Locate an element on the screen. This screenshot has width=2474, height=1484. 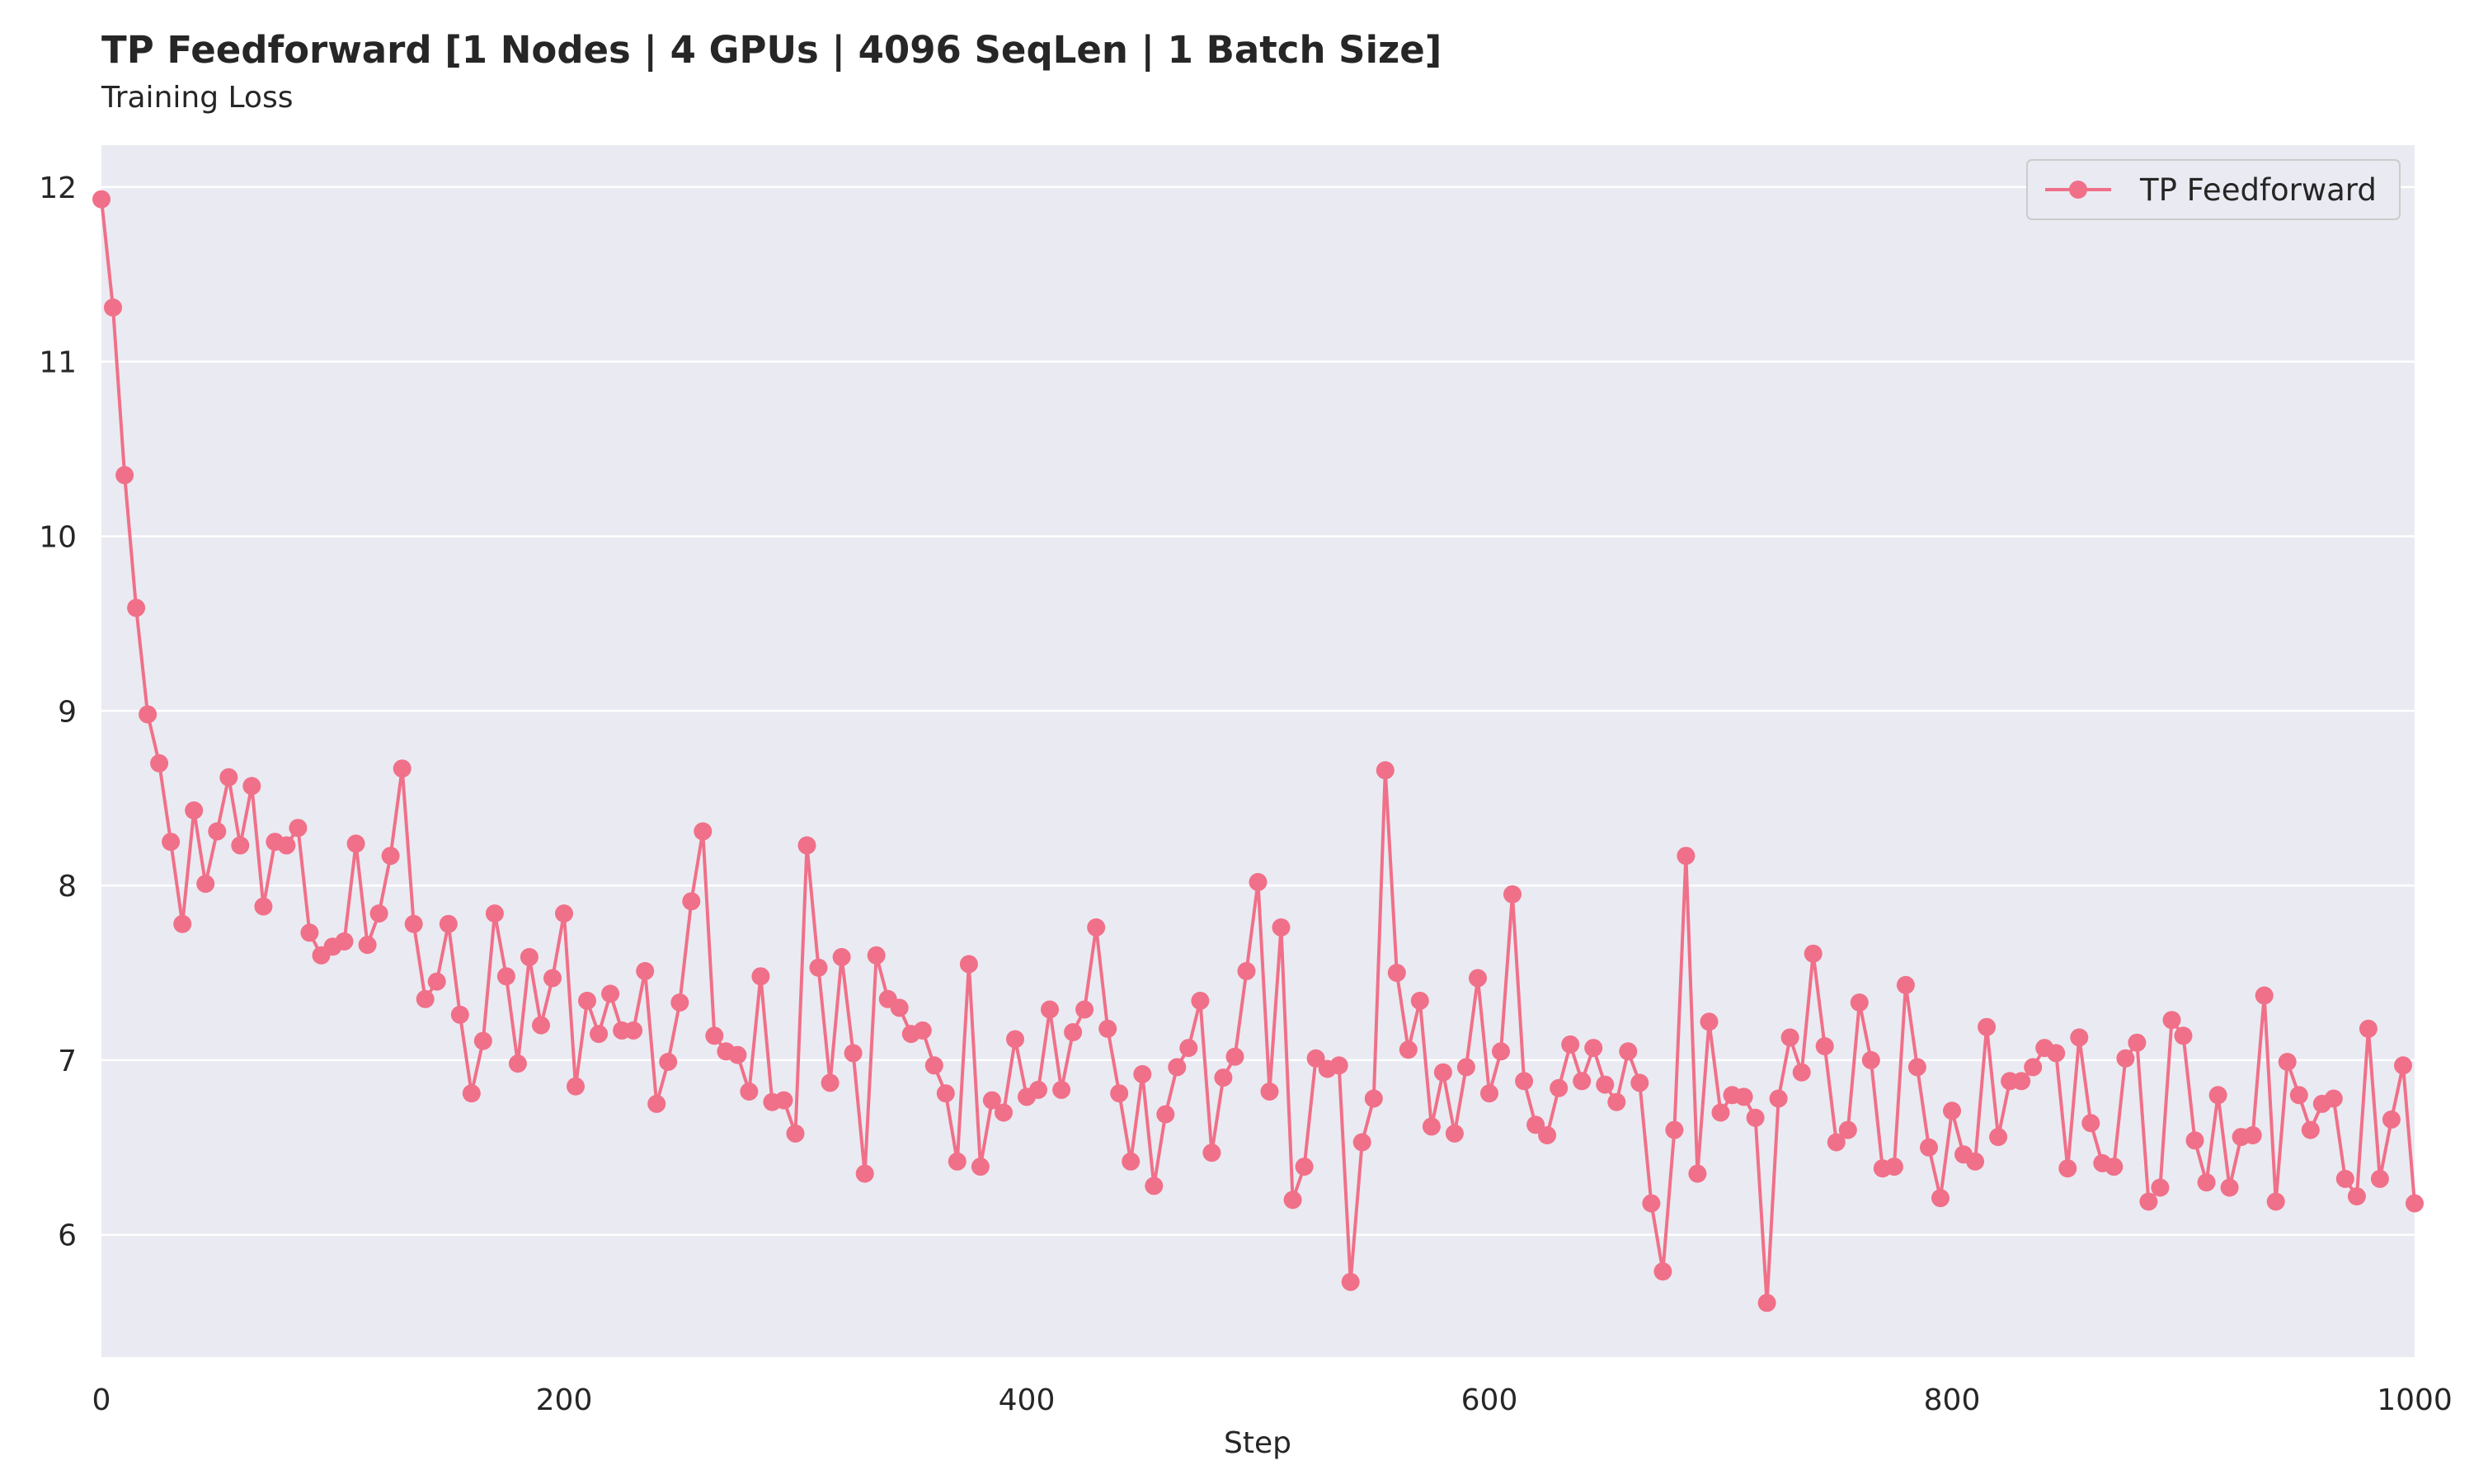
legend: TP Feedforward is located at coordinates (2213, 189).